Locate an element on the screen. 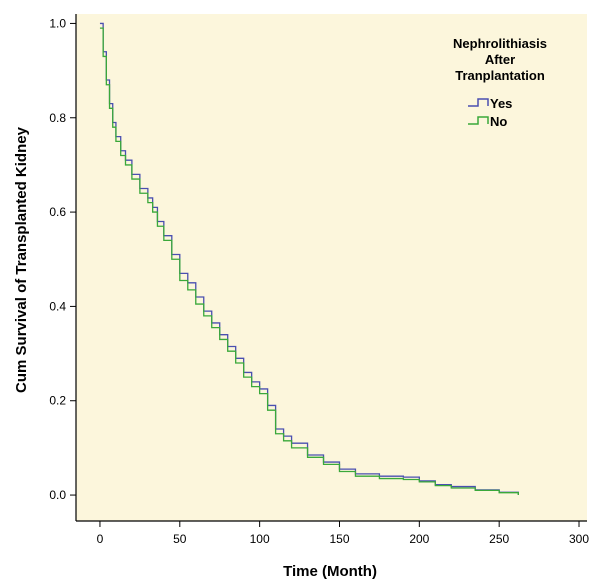 The image size is (589, 579). y-tick-label: 0.4 is located at coordinates (57, 306).